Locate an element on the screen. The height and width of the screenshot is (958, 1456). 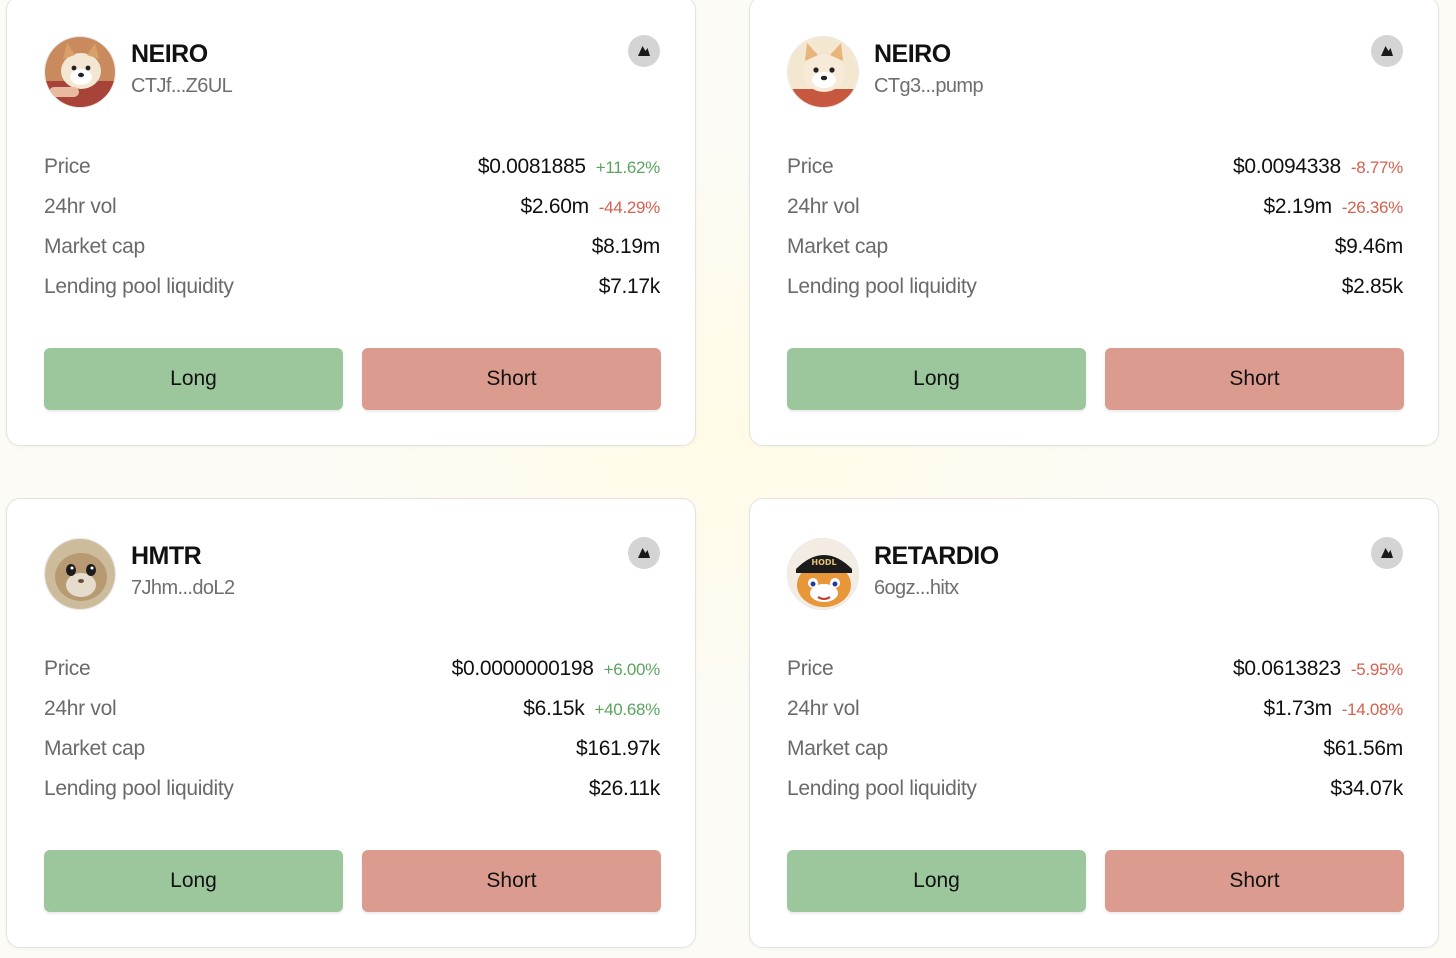
volume-value: $2.19m is located at coordinates (1298, 206).